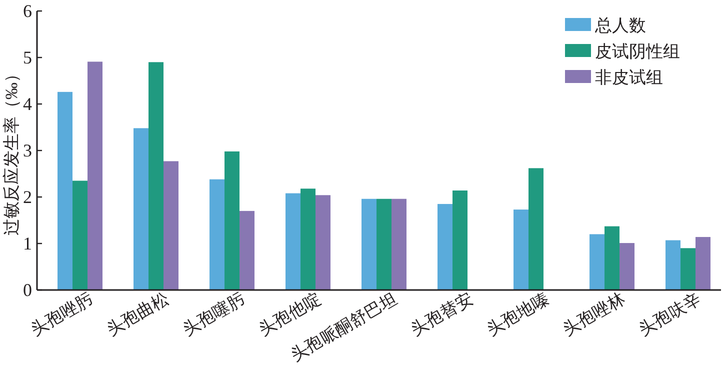 Image resolution: width=723 pixels, height=379 pixels. I want to click on legend-label: 皮试阴性组, so click(637, 51).